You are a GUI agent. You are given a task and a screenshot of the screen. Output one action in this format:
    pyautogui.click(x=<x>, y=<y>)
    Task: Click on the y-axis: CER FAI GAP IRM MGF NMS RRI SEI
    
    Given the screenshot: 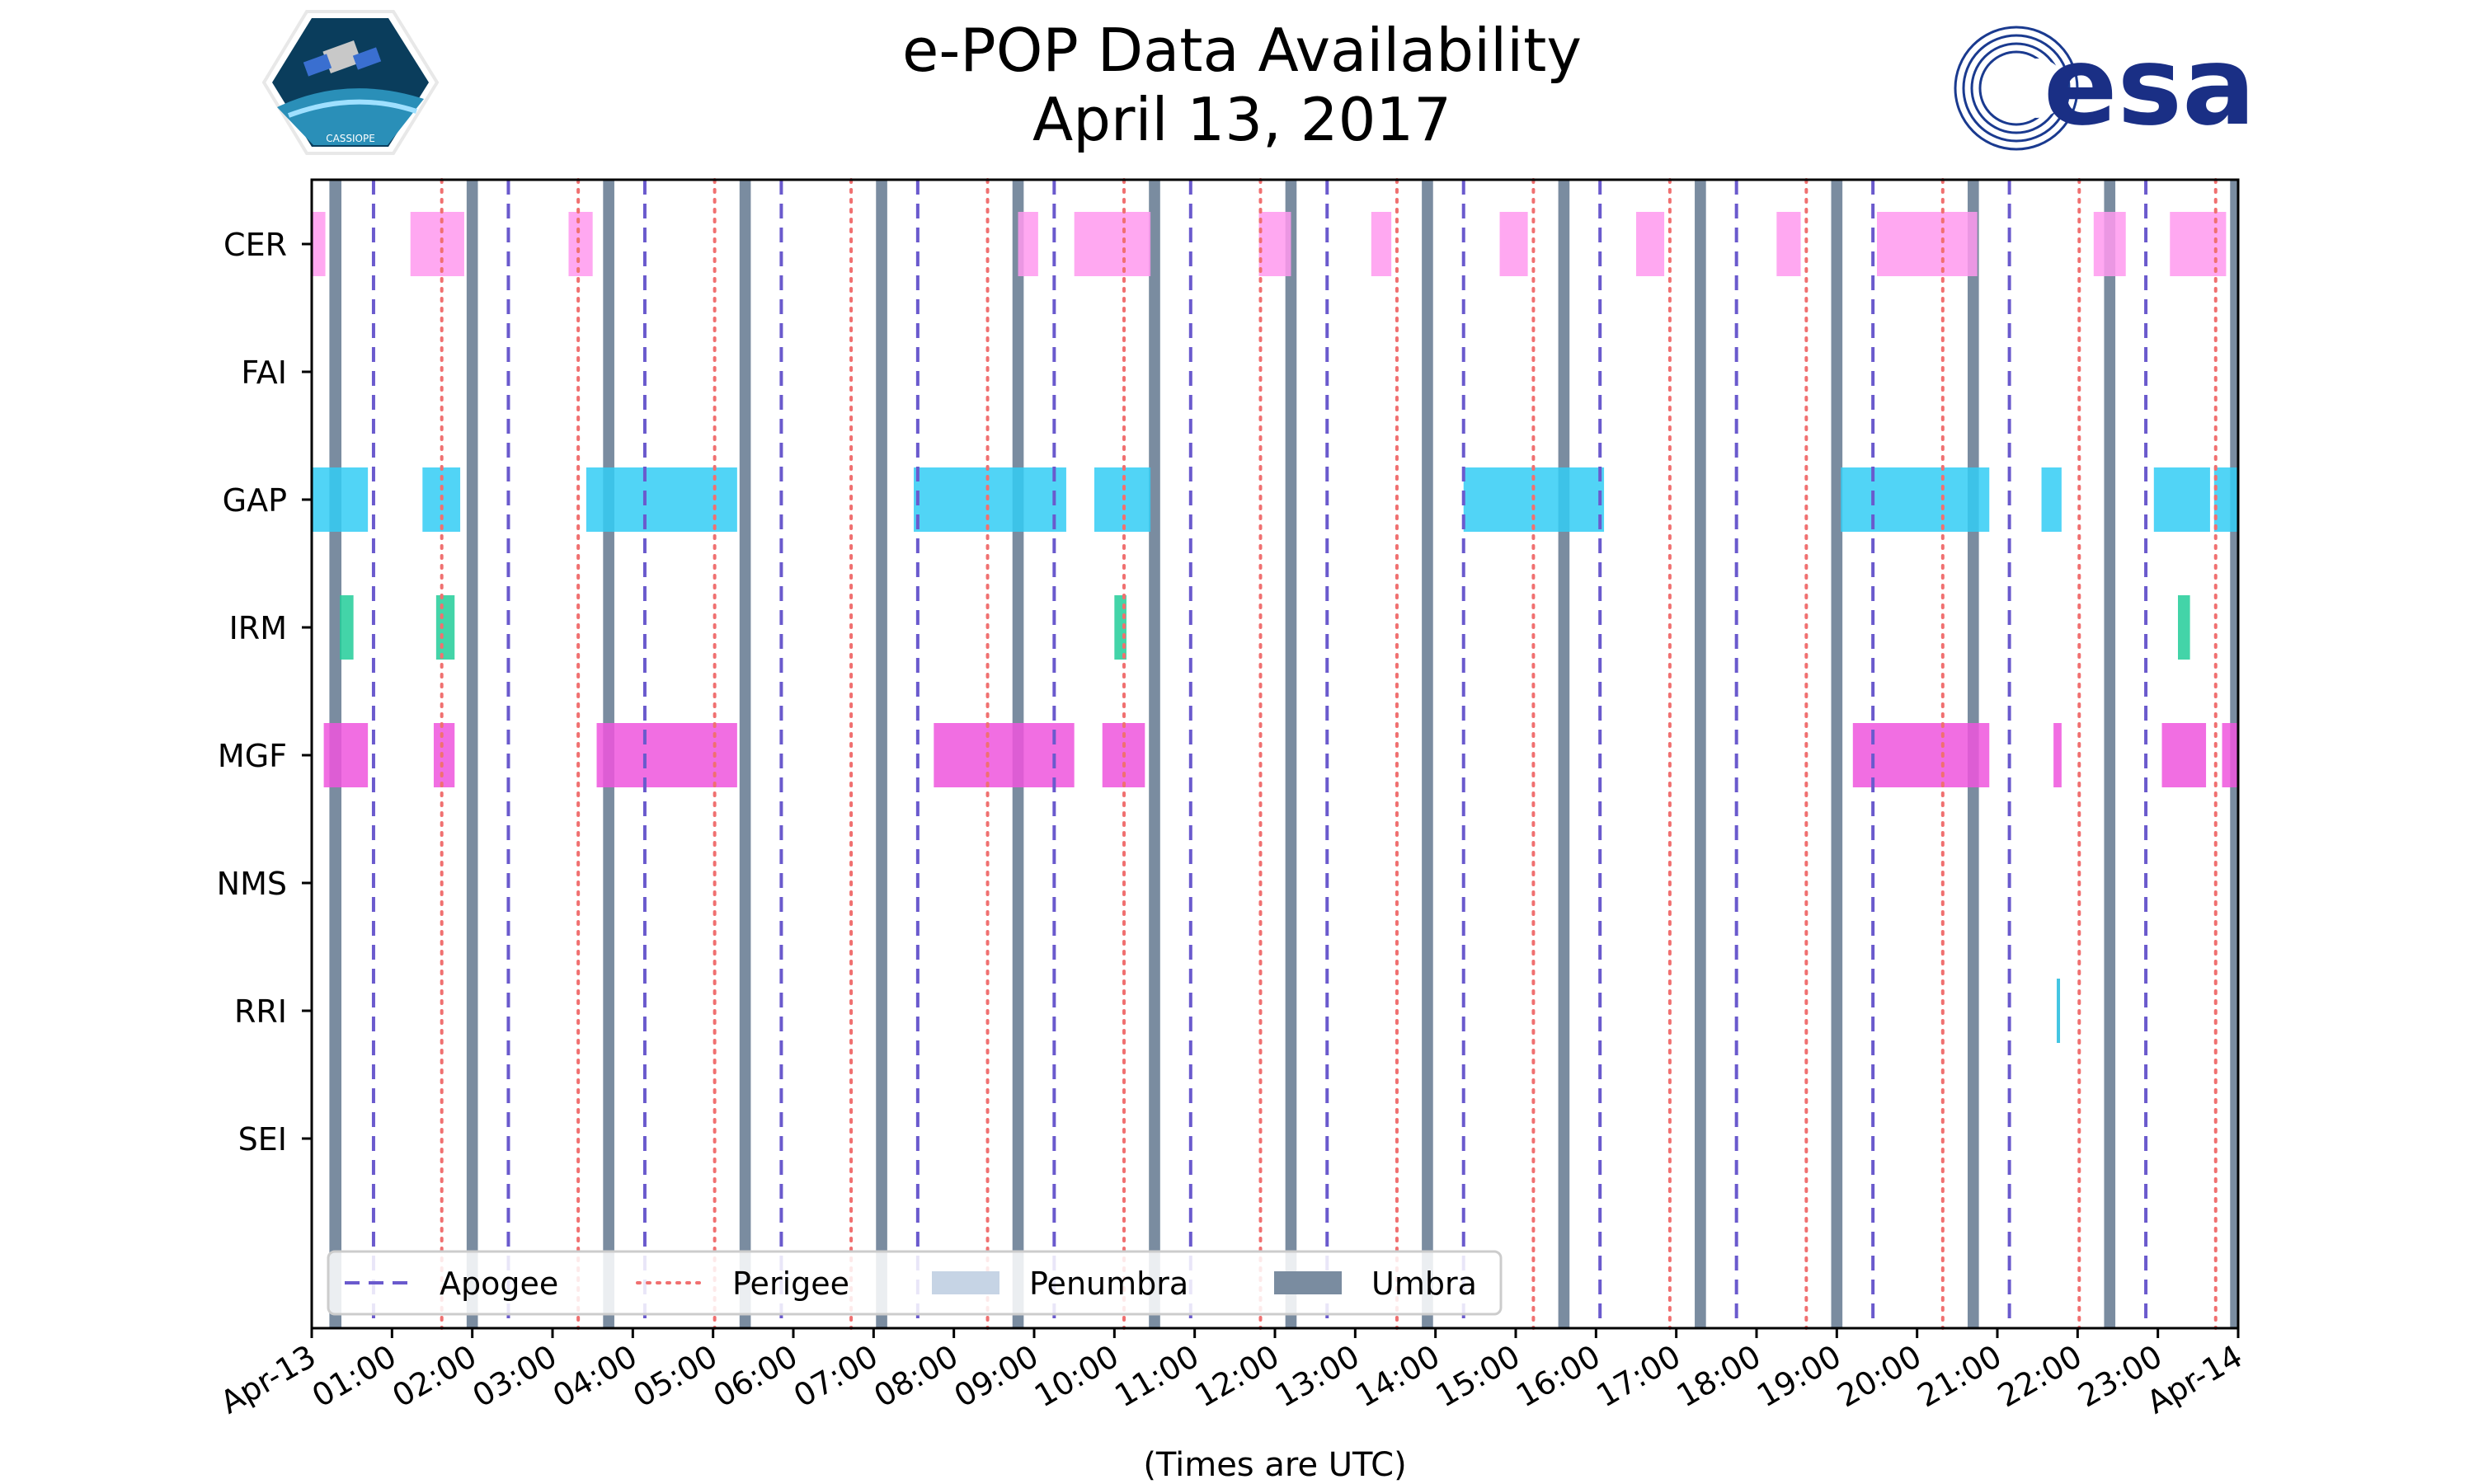 What is the action you would take?
    pyautogui.click(x=264, y=692)
    